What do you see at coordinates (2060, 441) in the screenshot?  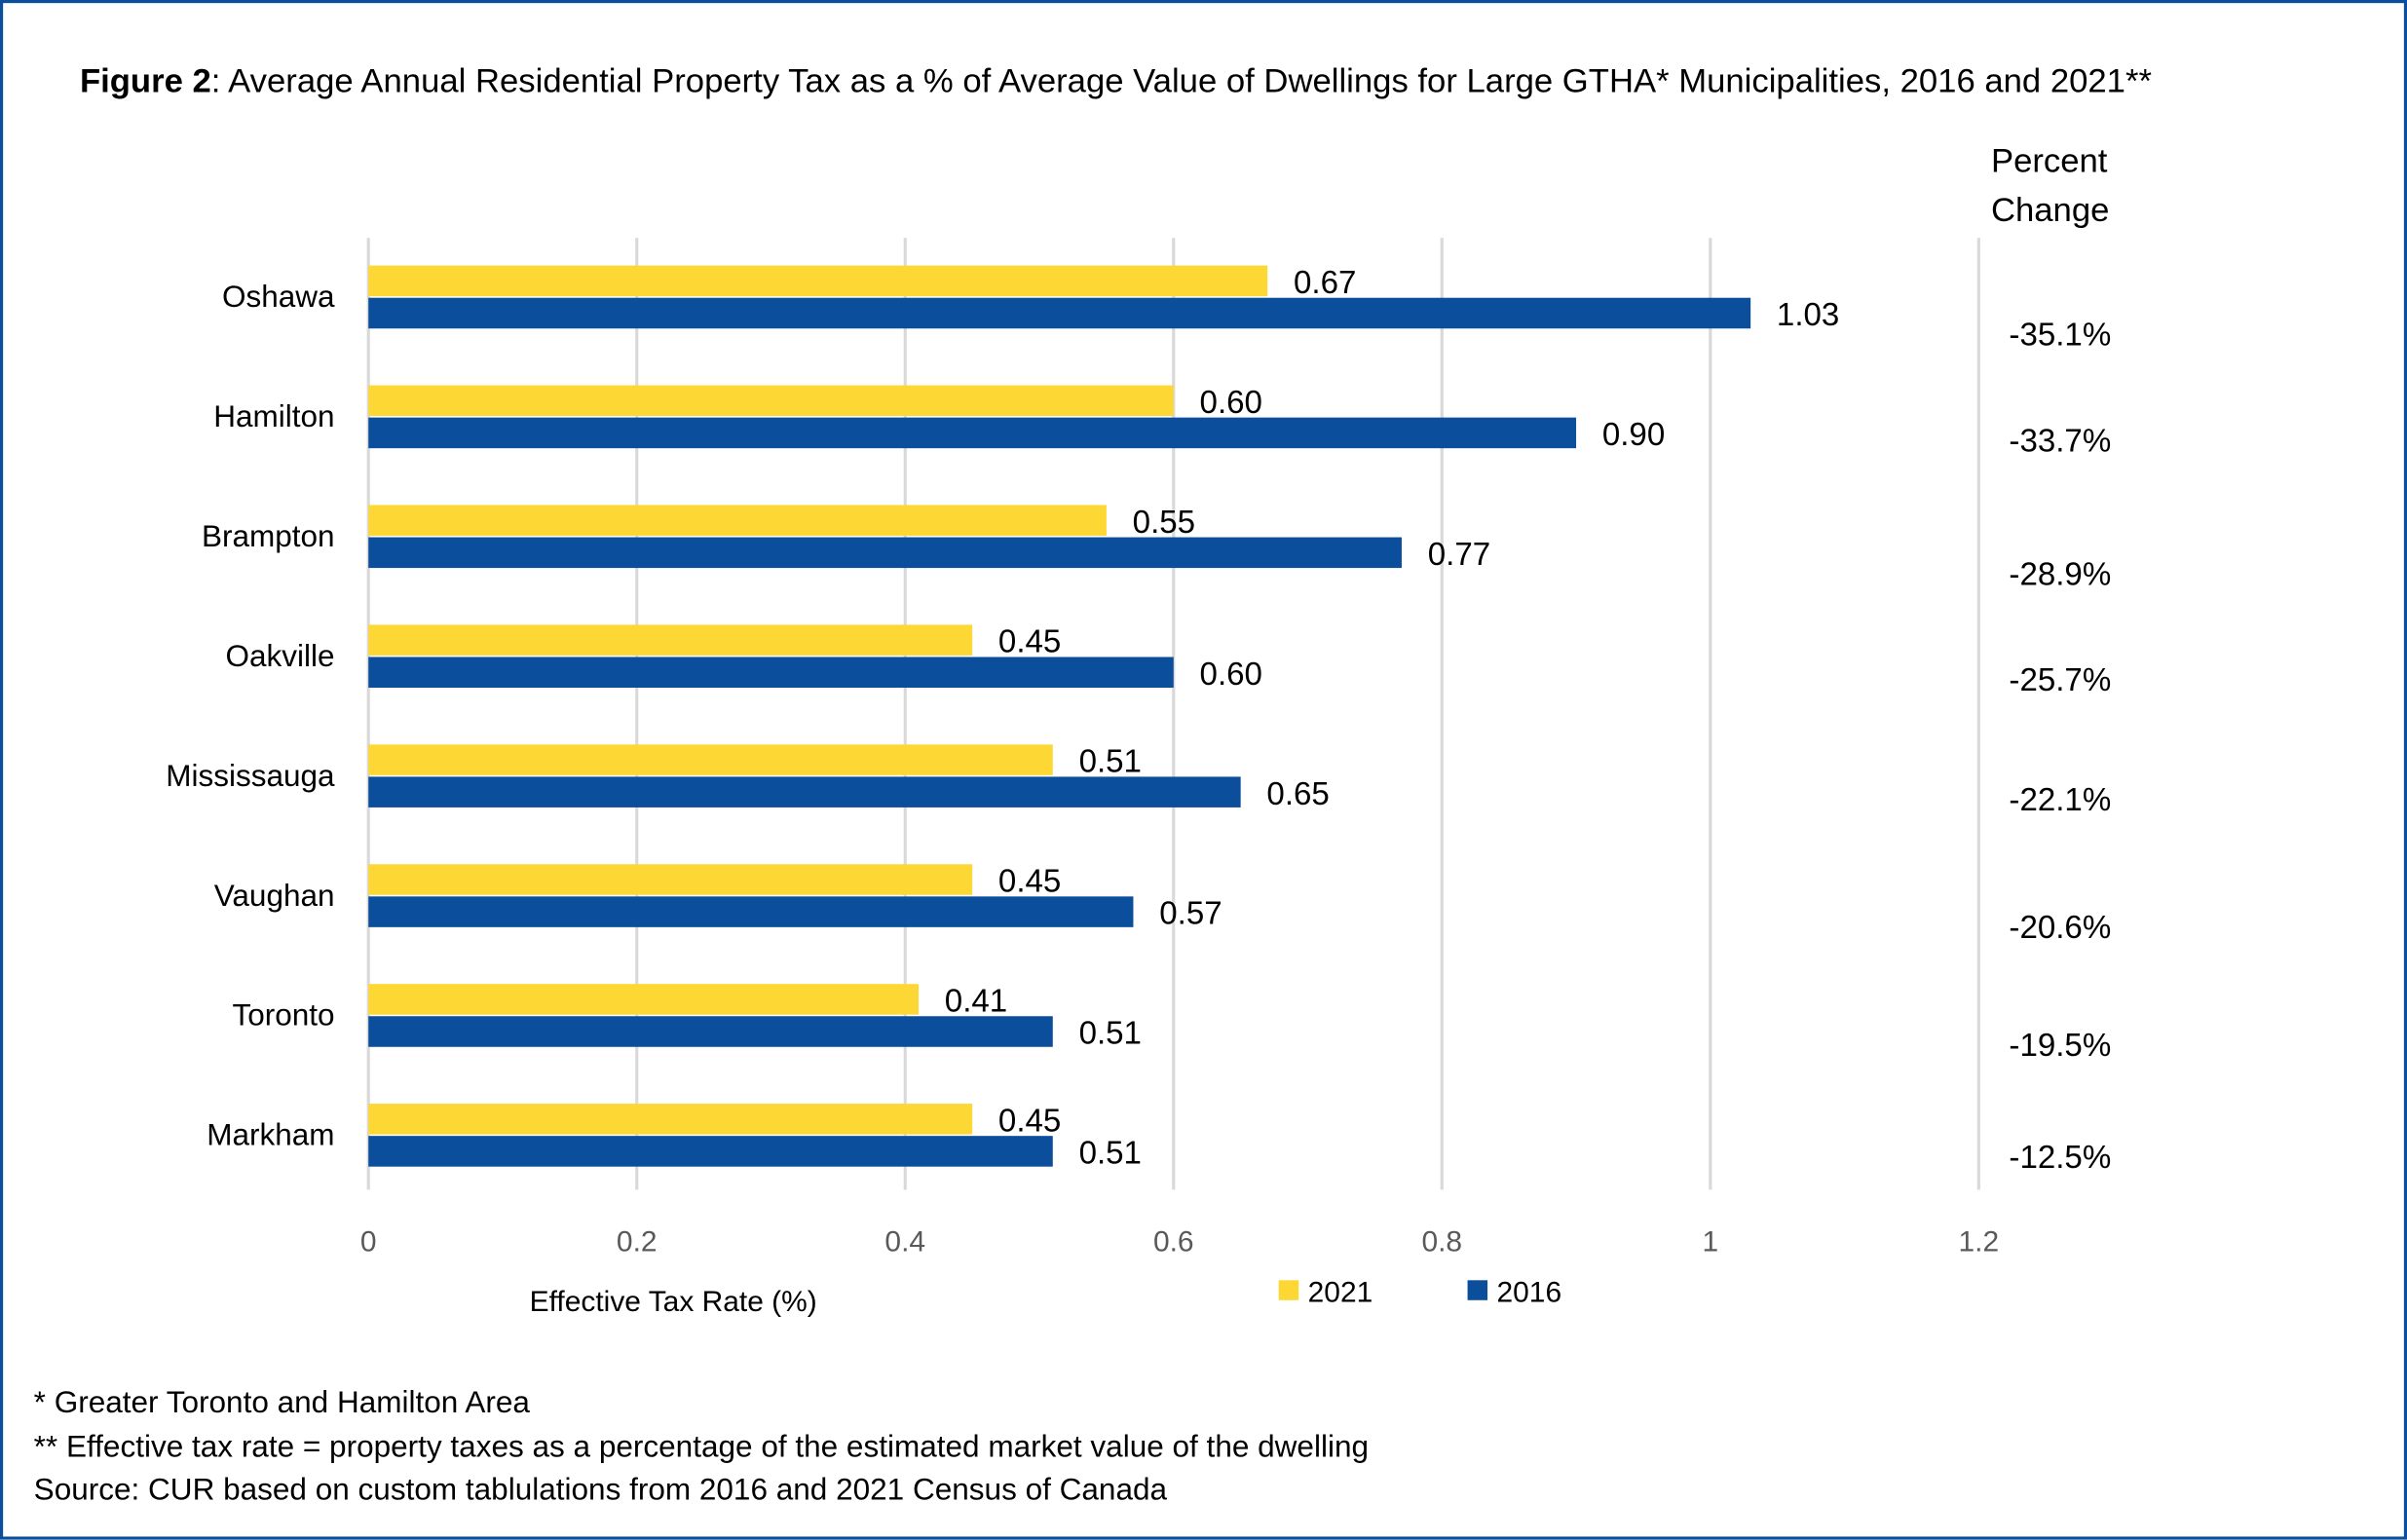 I see `percent-change-value: -33.7%` at bounding box center [2060, 441].